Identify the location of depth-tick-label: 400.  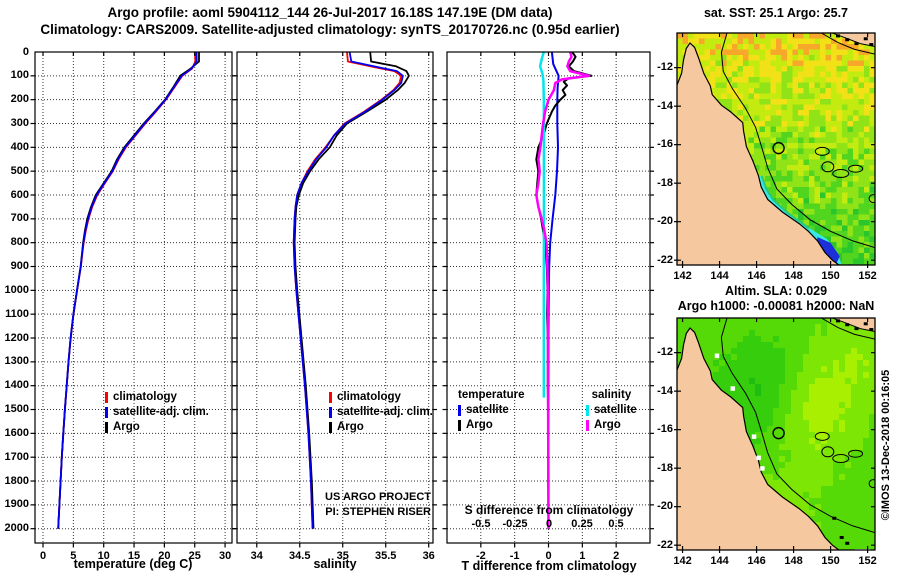
(19, 146).